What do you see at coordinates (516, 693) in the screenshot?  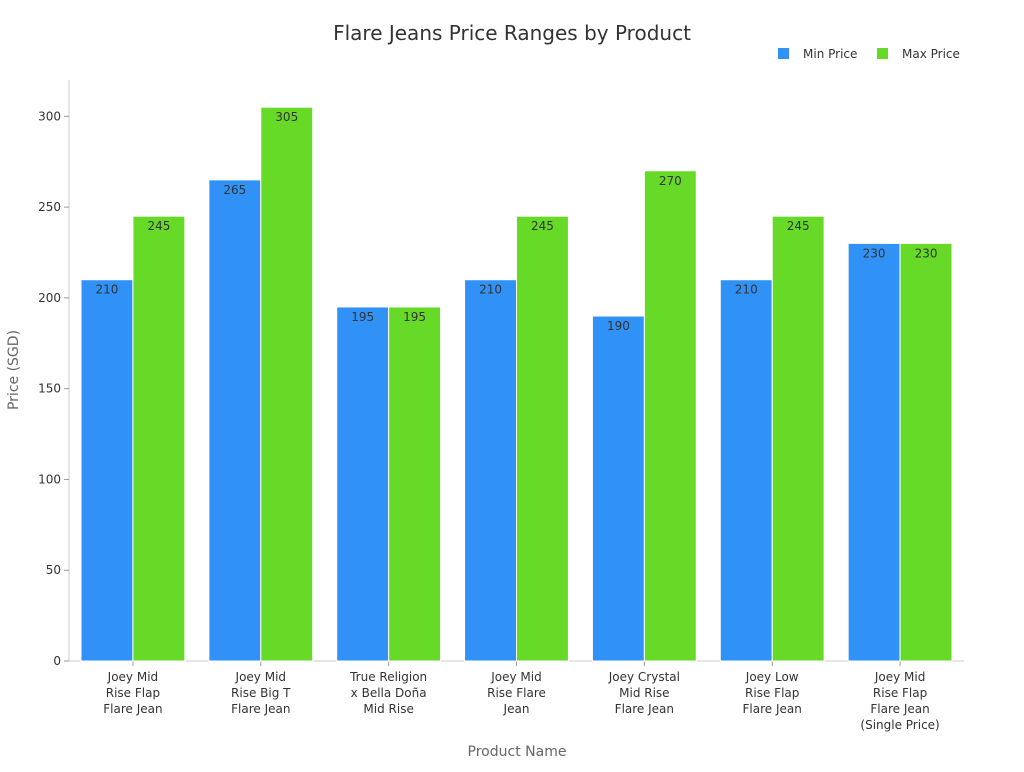 I see `x-tick-label: Joey Mid Rise Flare Jean` at bounding box center [516, 693].